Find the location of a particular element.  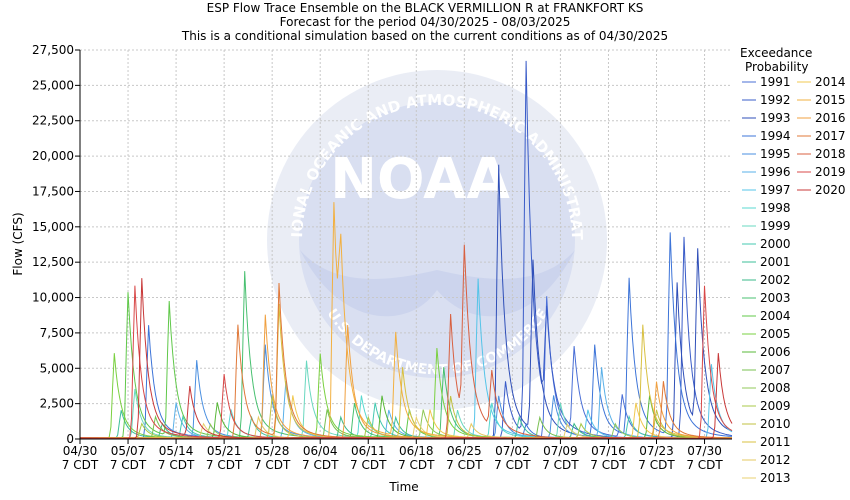

legend-label-2014: 2014 is located at coordinates (830, 82).